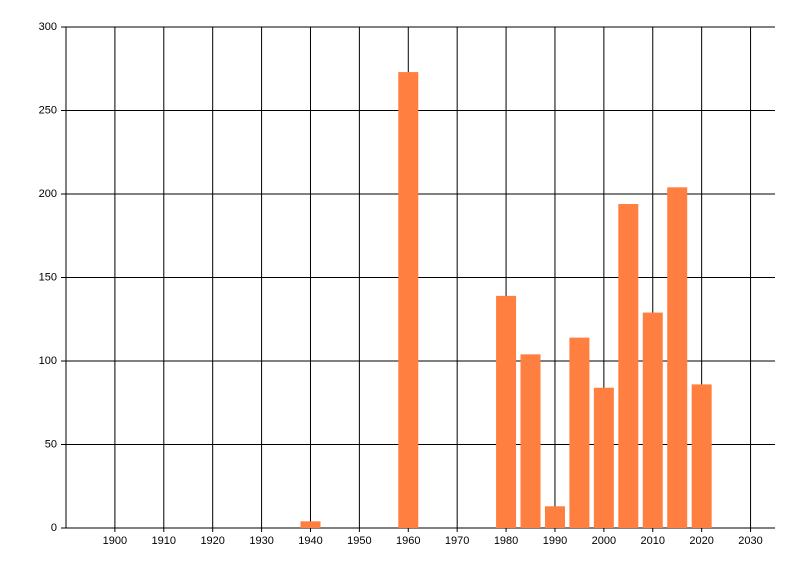 The width and height of the screenshot is (800, 576). What do you see at coordinates (48, 277) in the screenshot?
I see `y-tick-label: 150` at bounding box center [48, 277].